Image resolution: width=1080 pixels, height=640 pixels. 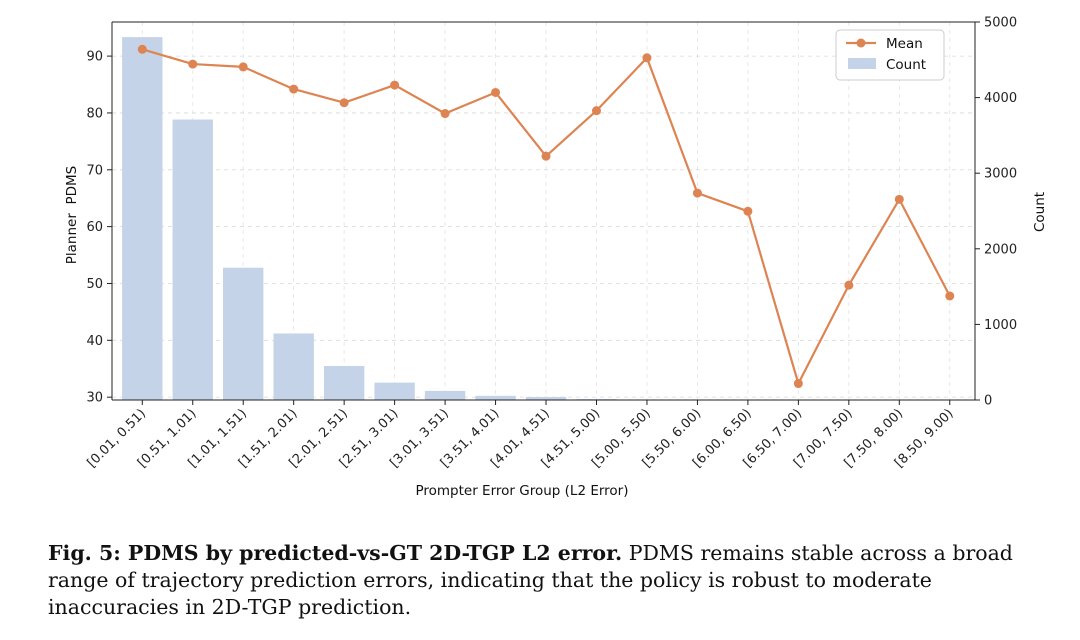 What do you see at coordinates (521, 491) in the screenshot?
I see `x-axis-title: Prompter Error Group (L2 Error)` at bounding box center [521, 491].